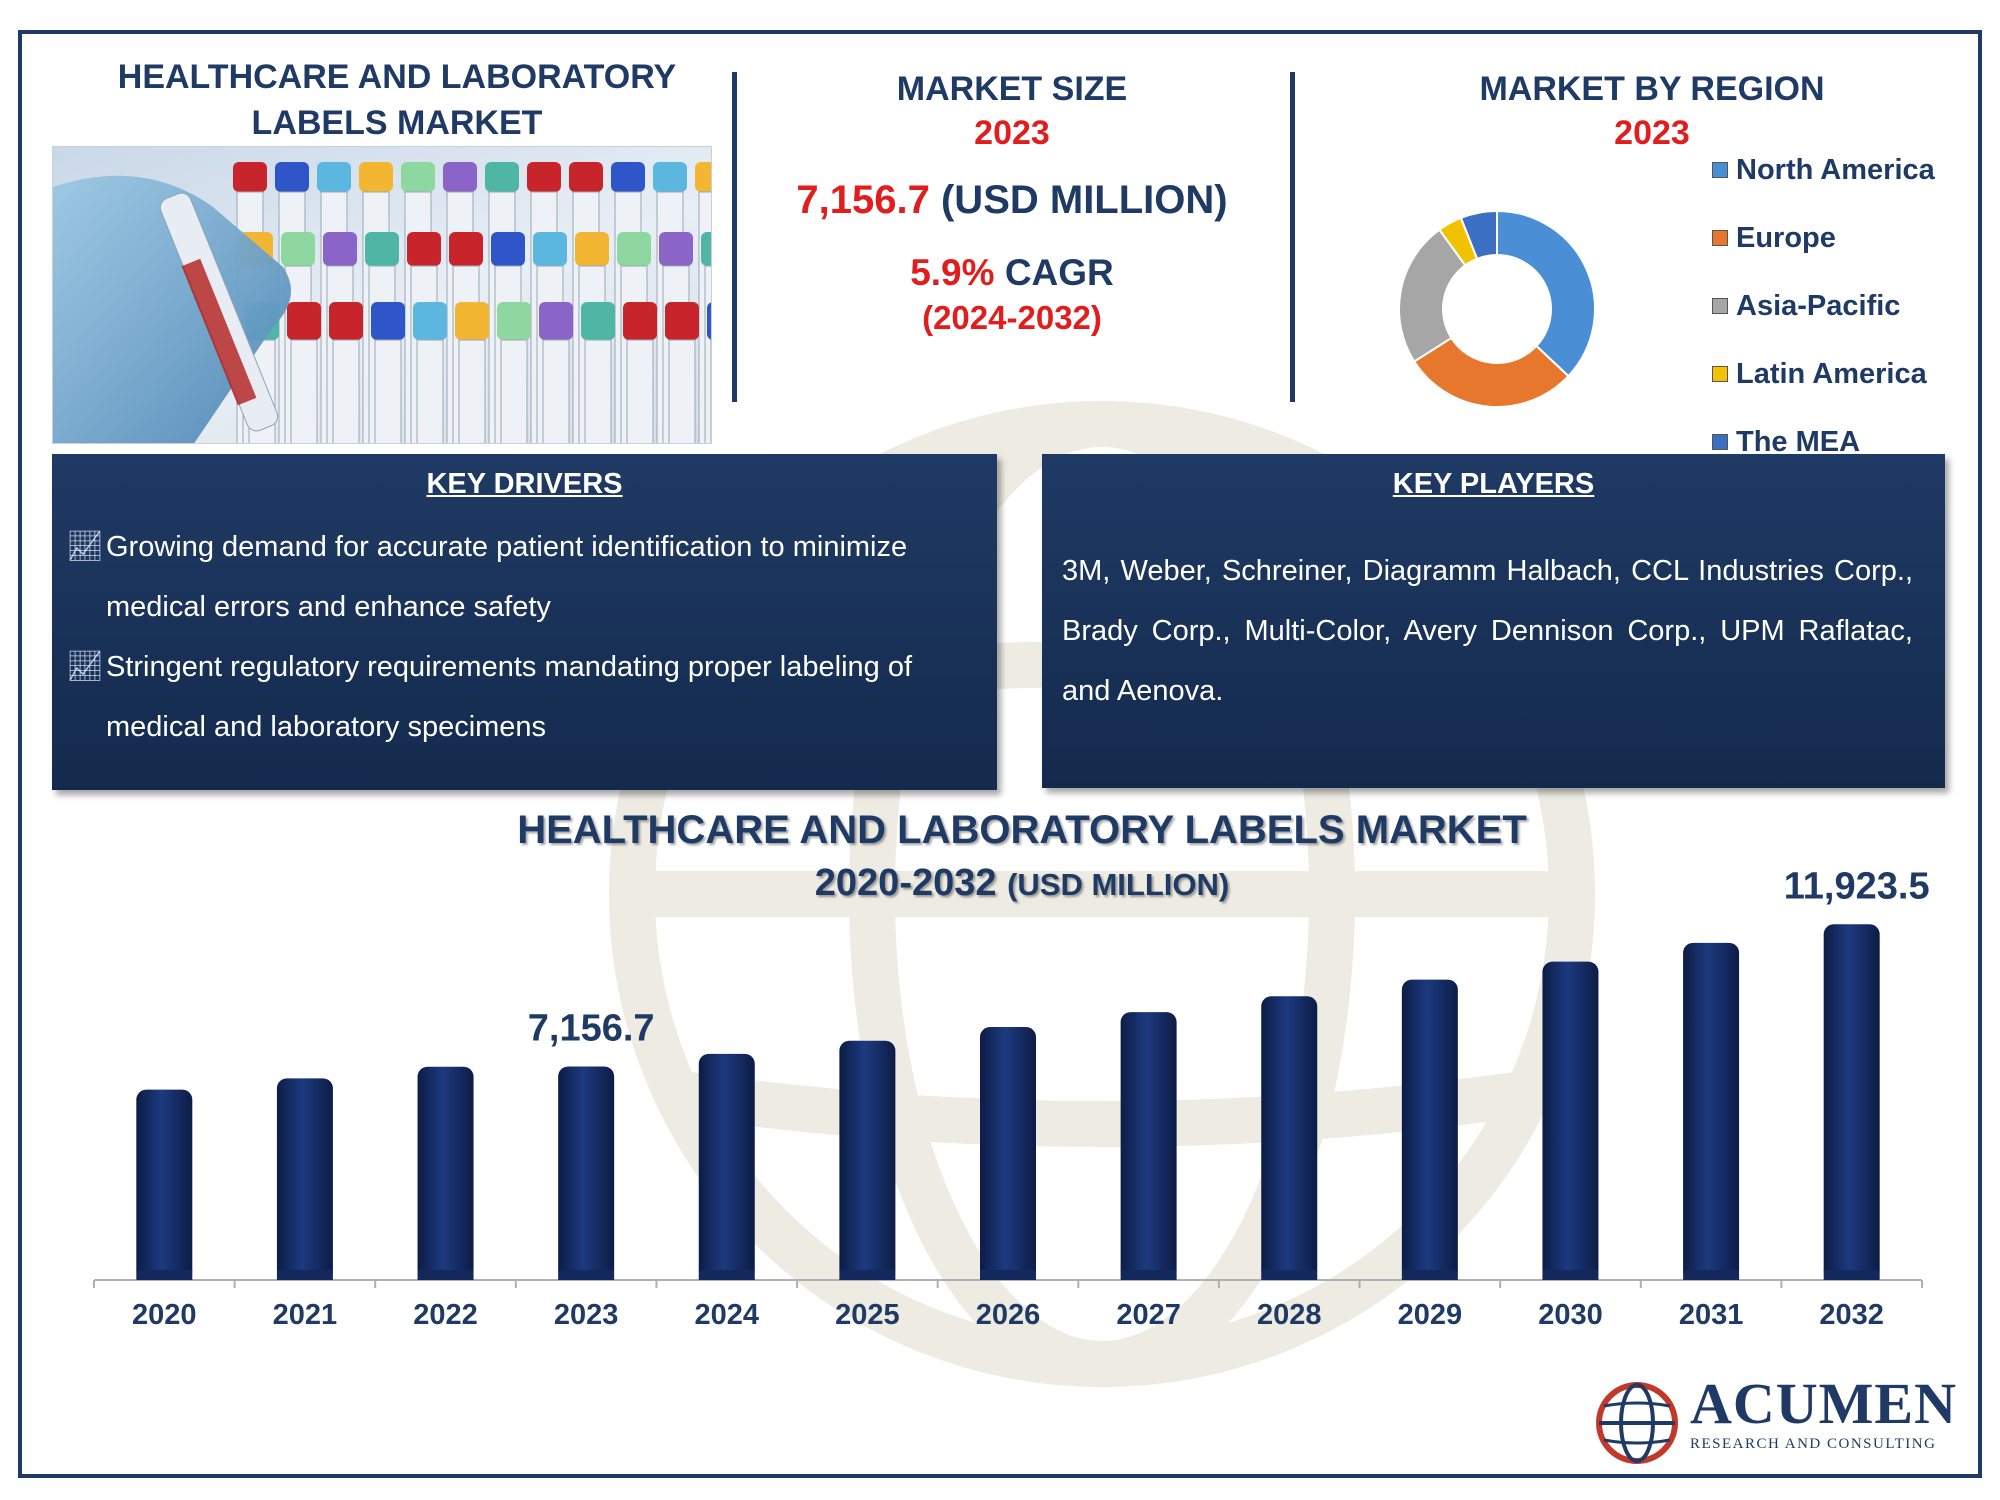 The height and width of the screenshot is (1500, 2000). I want to click on x-tick-label: 2021, so click(305, 1315).